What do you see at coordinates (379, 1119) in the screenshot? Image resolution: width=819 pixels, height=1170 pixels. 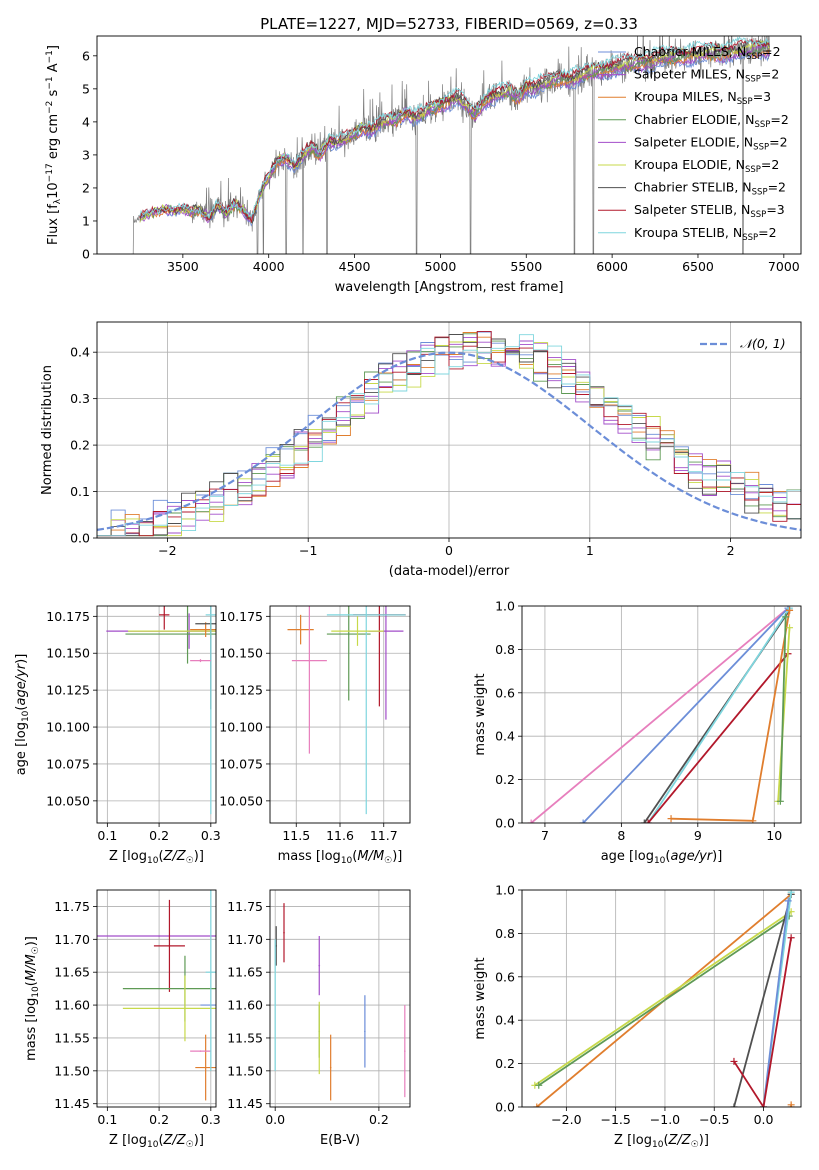 I see `x-tick-label: 0.2` at bounding box center [379, 1119].